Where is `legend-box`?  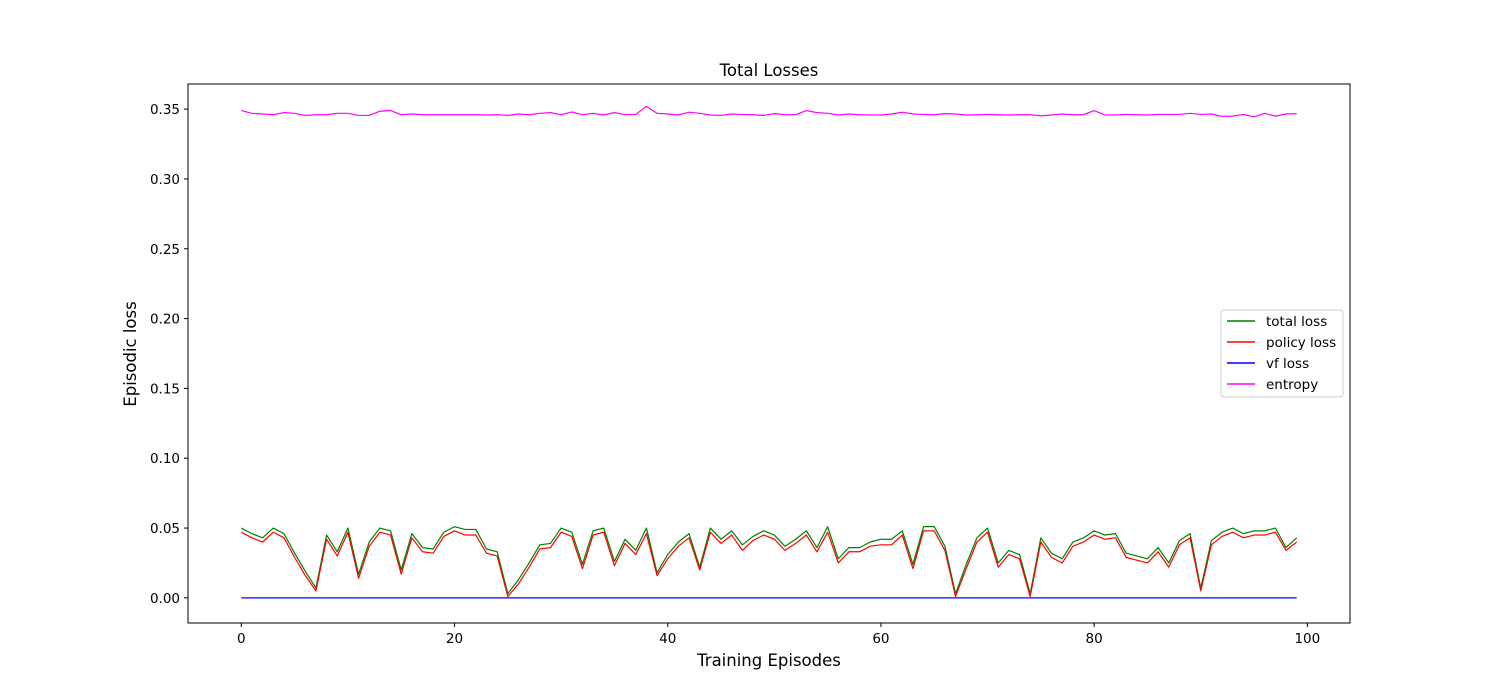
legend-box is located at coordinates (1282, 353).